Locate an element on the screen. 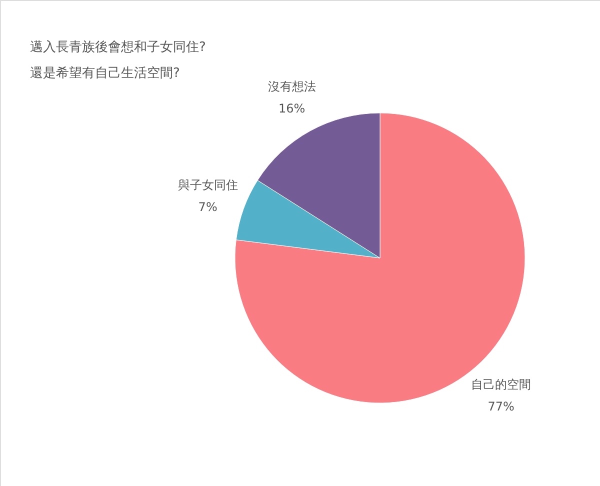  data-label: 7% is located at coordinates (208, 207).